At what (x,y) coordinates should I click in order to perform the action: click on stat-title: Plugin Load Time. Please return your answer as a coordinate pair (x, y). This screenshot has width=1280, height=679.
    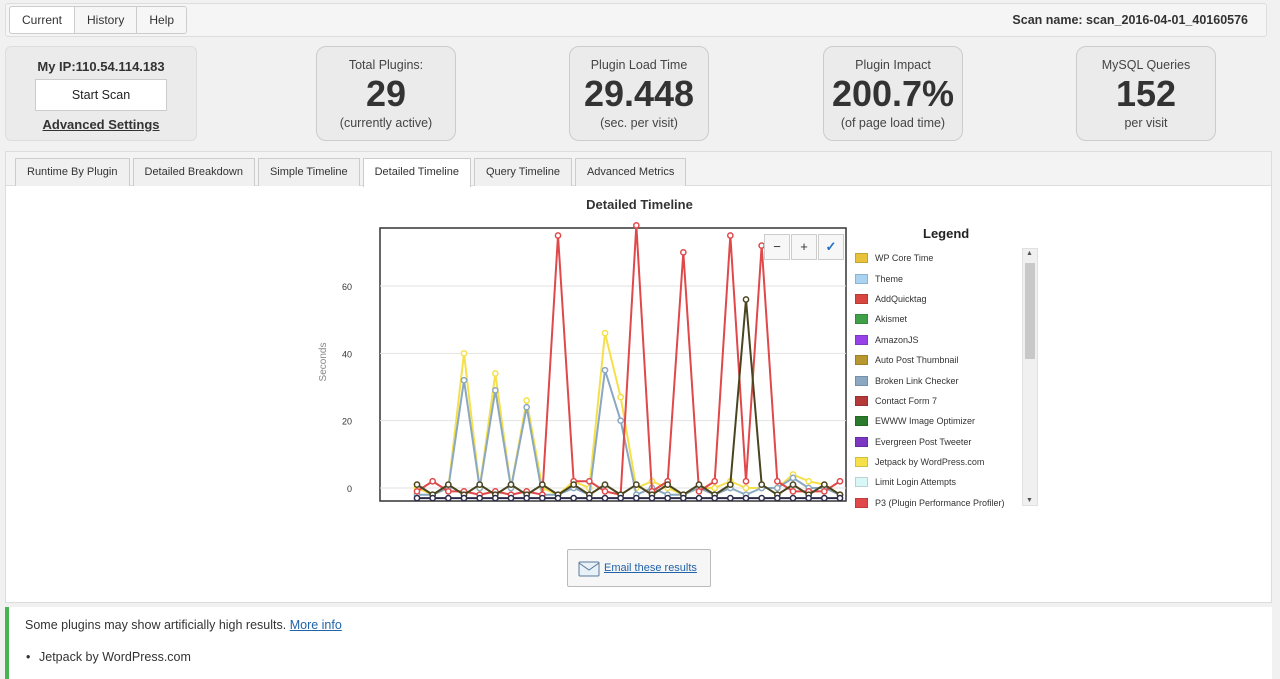
    Looking at the image, I should click on (639, 65).